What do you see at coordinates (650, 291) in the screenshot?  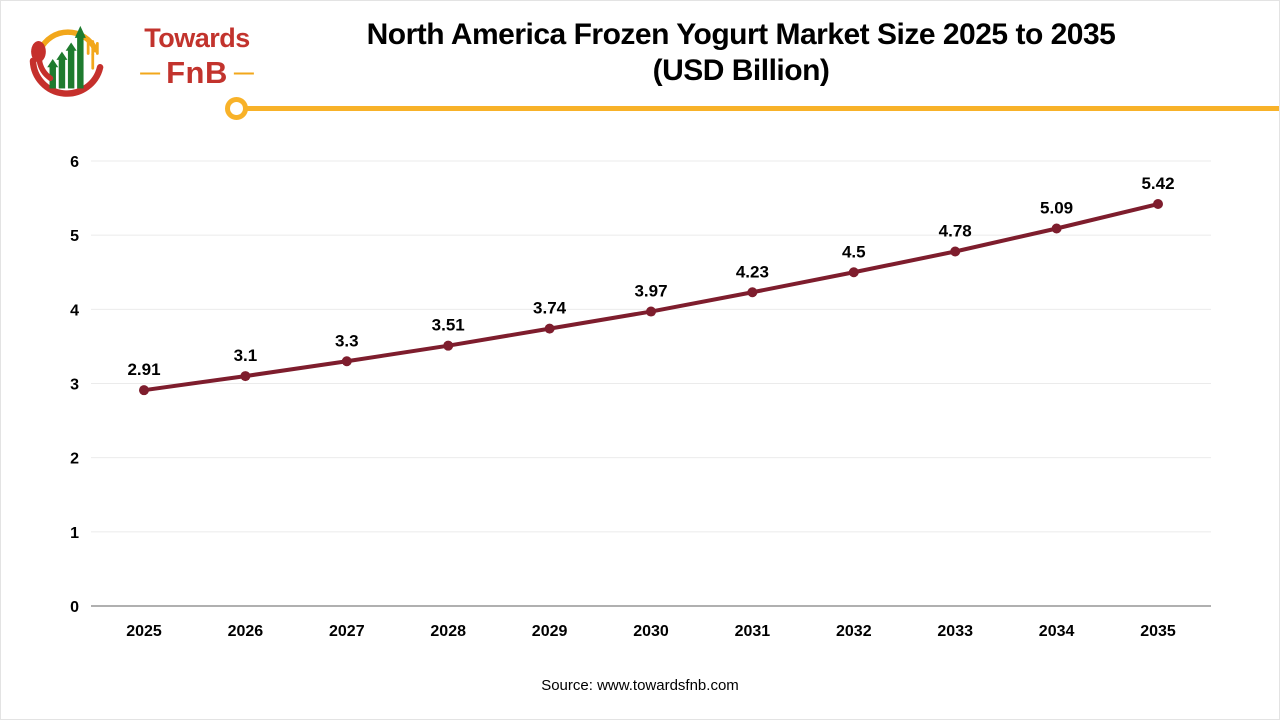 I see `data-point-label: 3.97` at bounding box center [650, 291].